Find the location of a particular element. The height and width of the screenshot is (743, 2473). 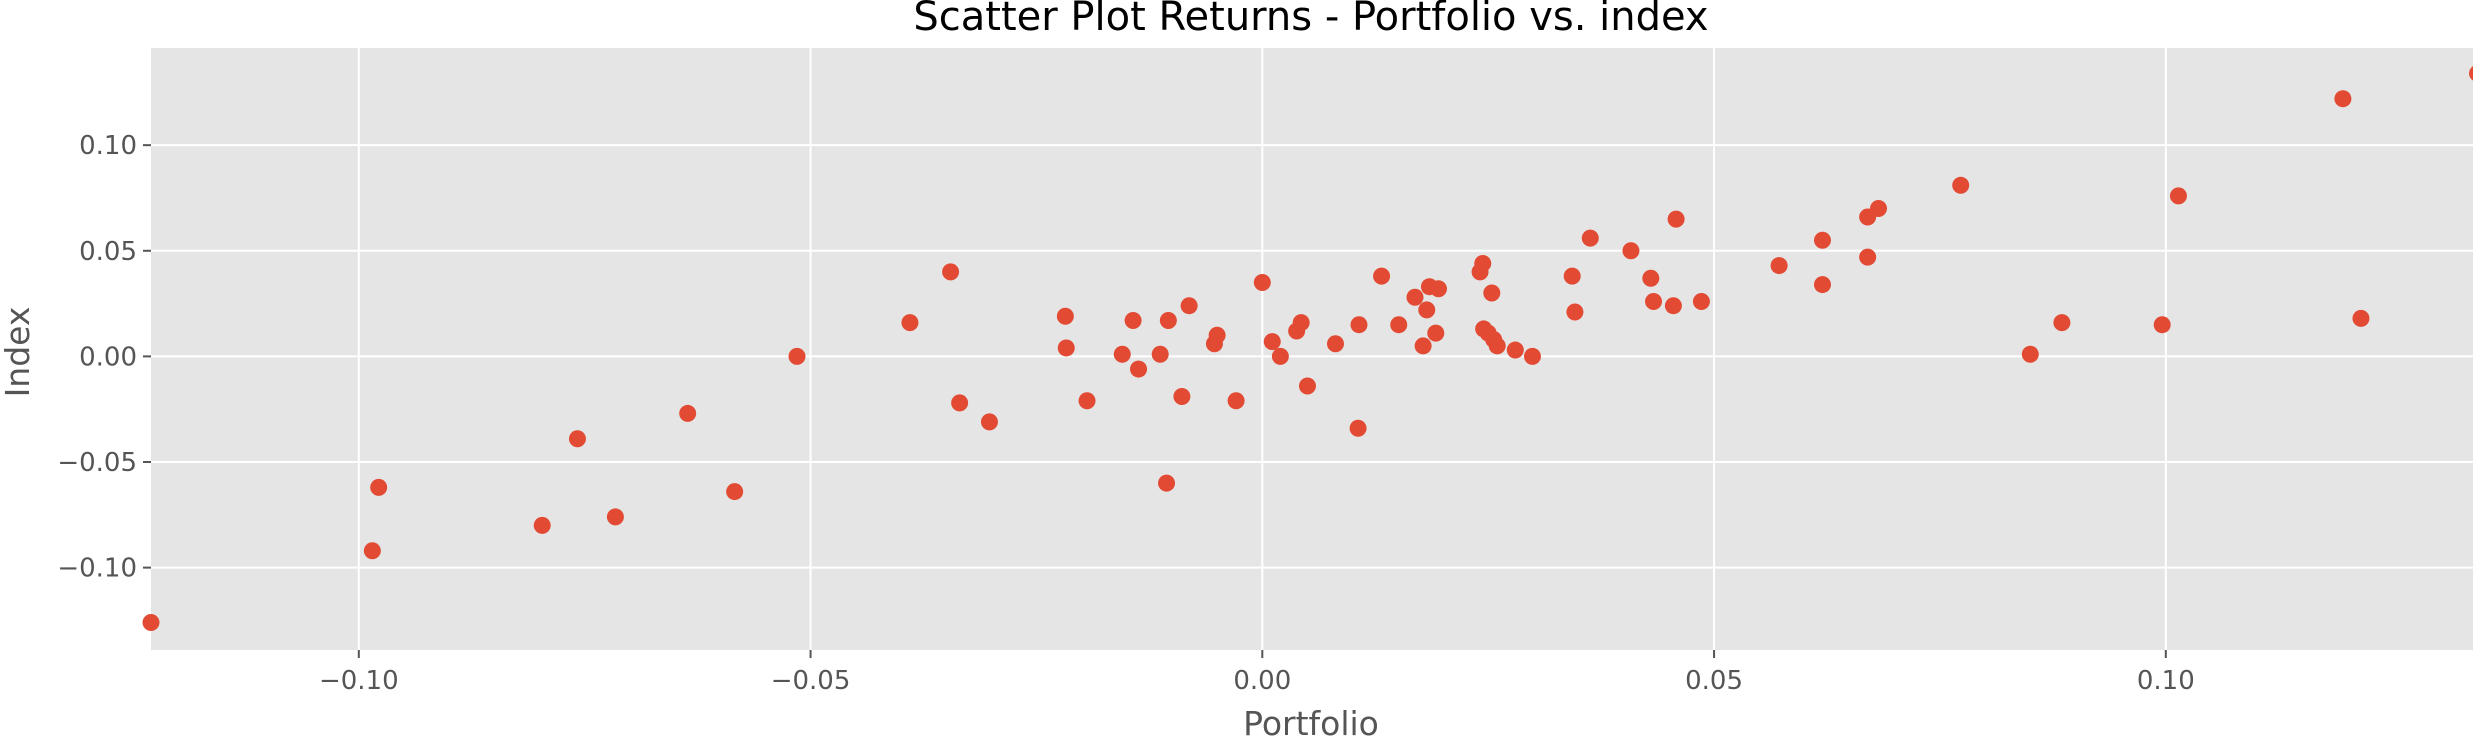

x-tick-label: 0.10 is located at coordinates (2166, 681).